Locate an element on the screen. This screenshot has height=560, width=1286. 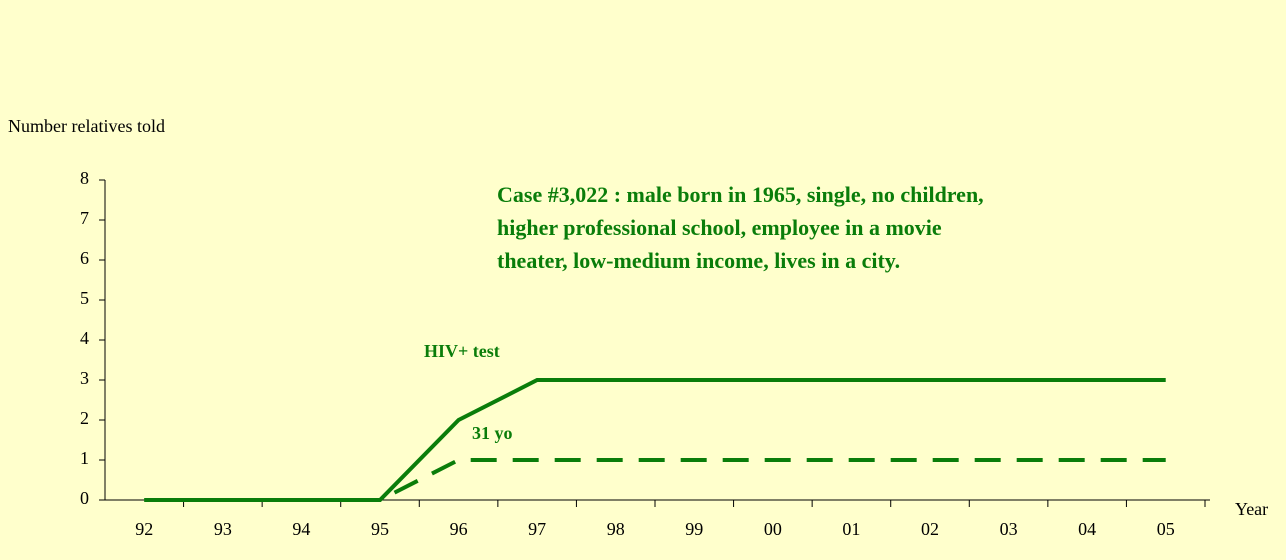
y-tick-label: 8 is located at coordinates (84, 178).